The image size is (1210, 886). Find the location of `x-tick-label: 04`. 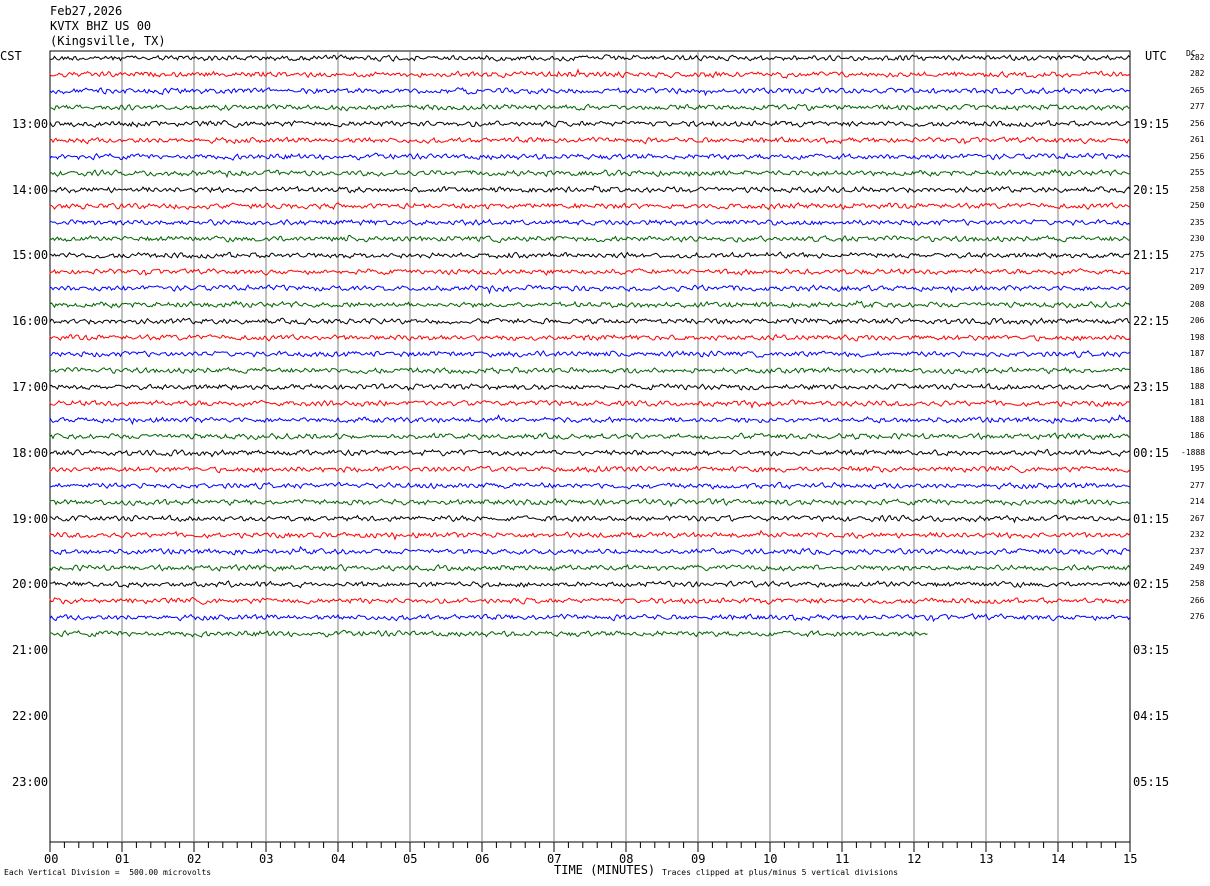

x-tick-label: 04 is located at coordinates (338, 859).